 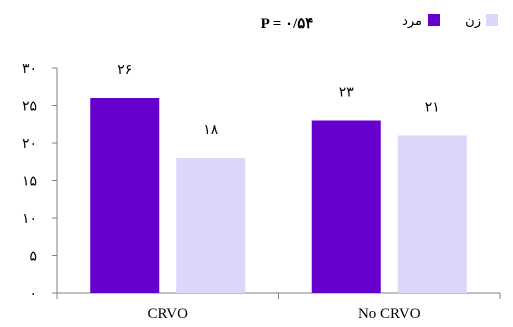 I want to click on legend: مرد زن, so click(x=450, y=21).